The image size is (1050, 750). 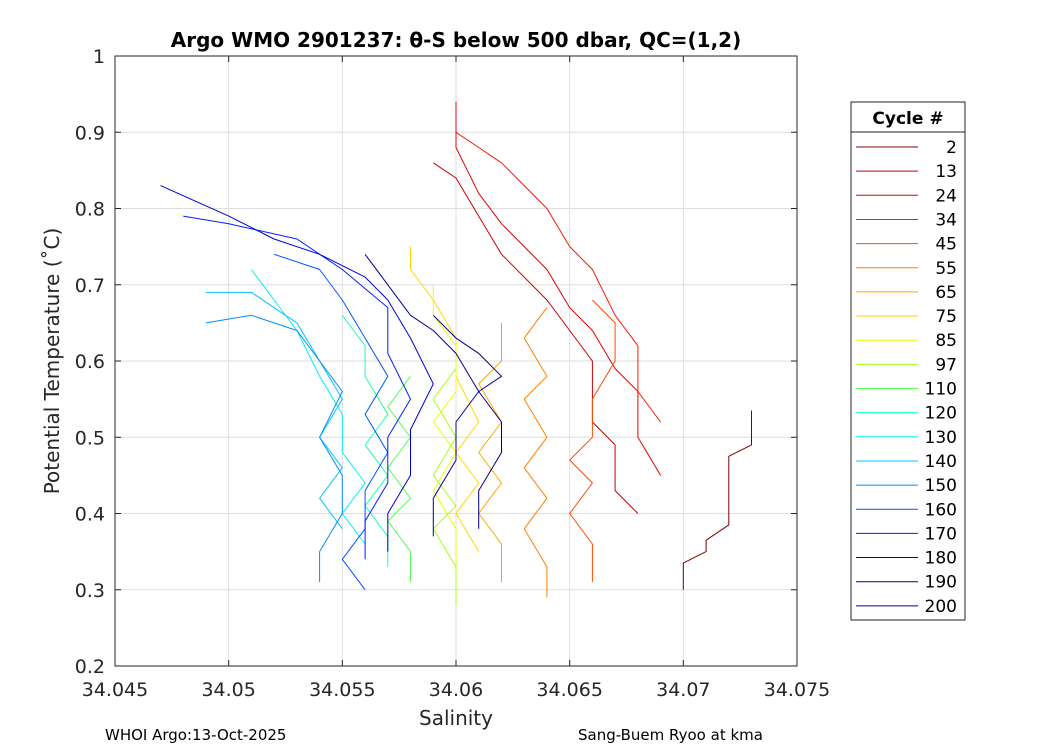 I want to click on legend-label-130: 130, so click(x=941, y=438).